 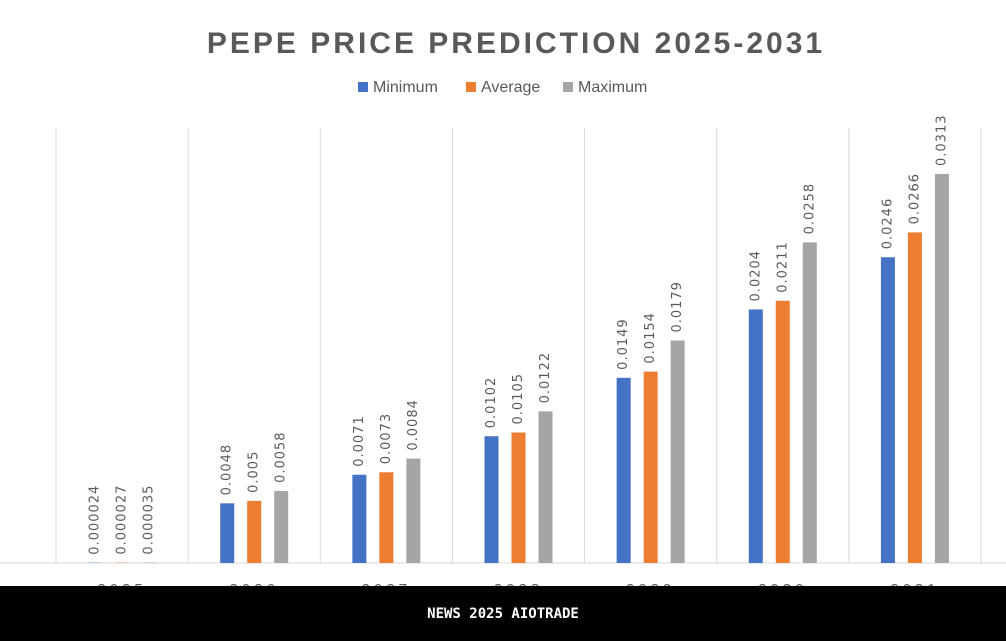 What do you see at coordinates (95, 520) in the screenshot?
I see `value-label: 0.000024` at bounding box center [95, 520].